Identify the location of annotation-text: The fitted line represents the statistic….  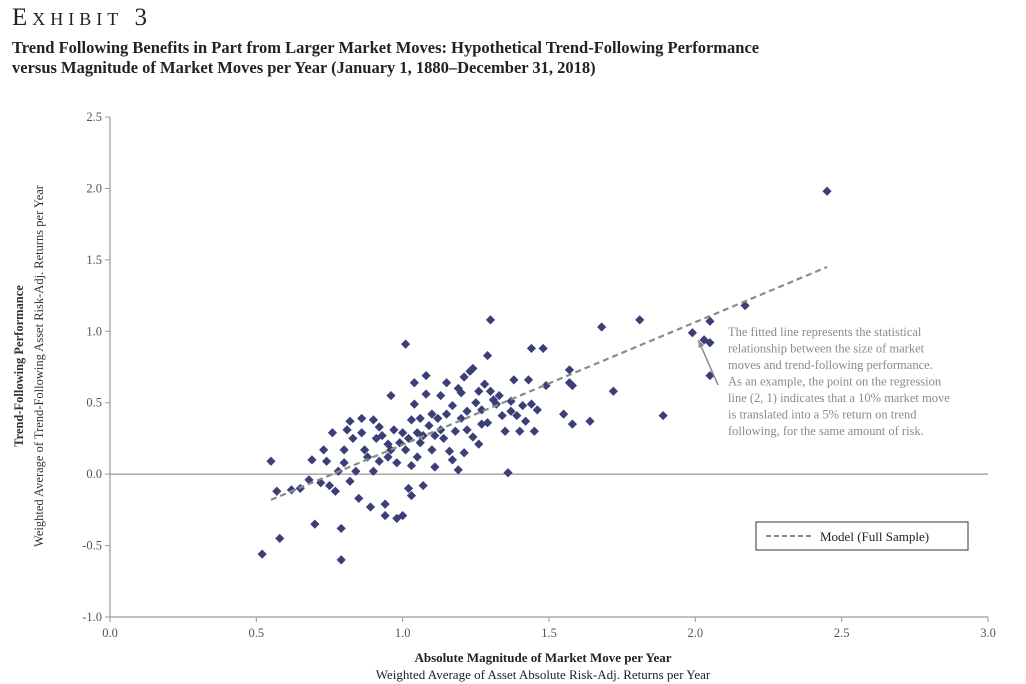
(839, 381).